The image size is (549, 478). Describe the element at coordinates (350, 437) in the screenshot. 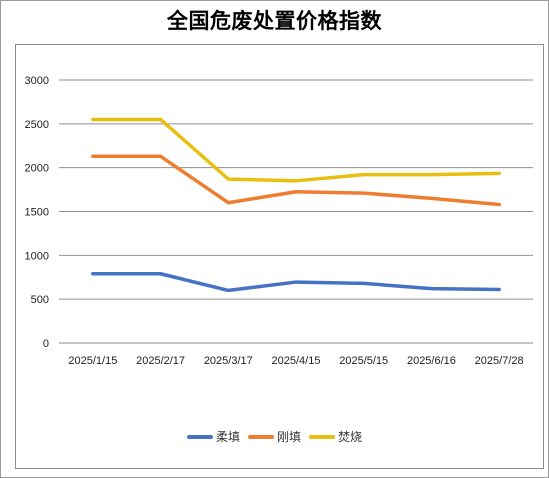

I see `legend-label: 焚烧` at that location.